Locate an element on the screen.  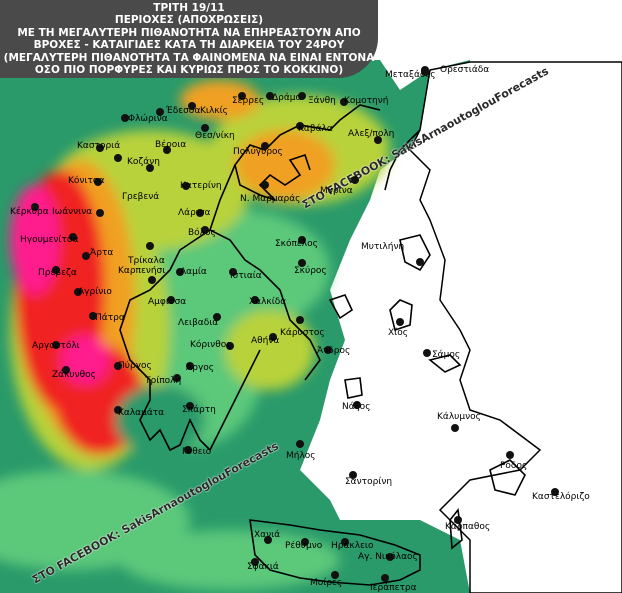
city-label: Ξάνθη is located at coordinates (322, 101).